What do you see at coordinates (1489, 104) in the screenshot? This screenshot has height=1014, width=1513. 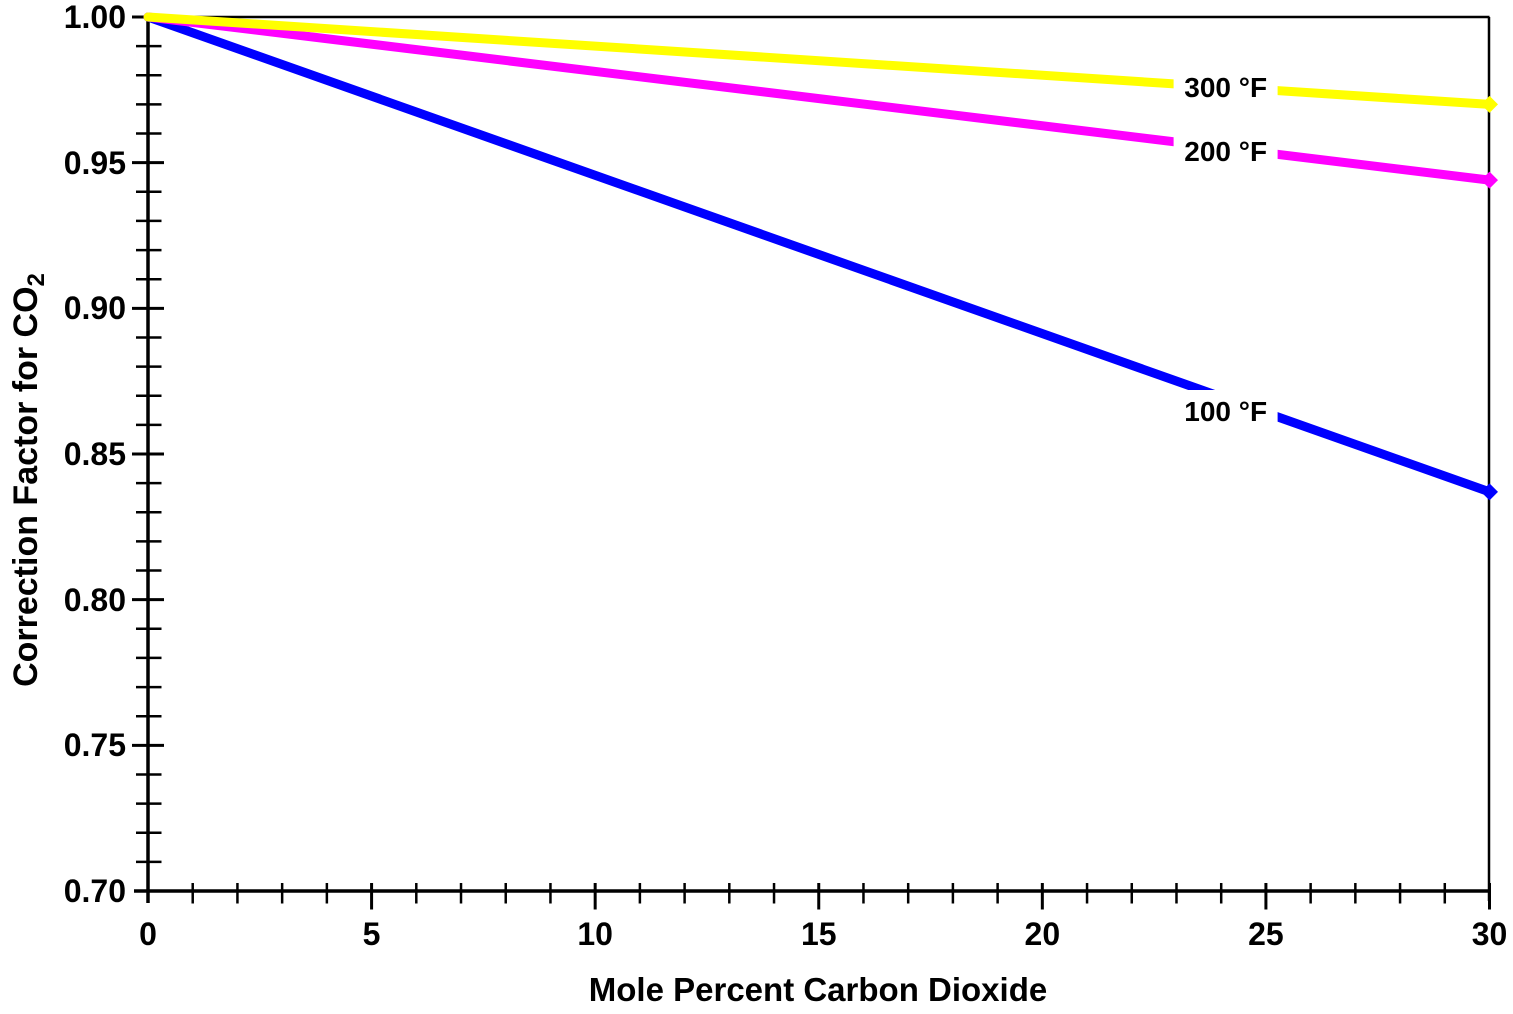 I see `series-end-marker-300f` at bounding box center [1489, 104].